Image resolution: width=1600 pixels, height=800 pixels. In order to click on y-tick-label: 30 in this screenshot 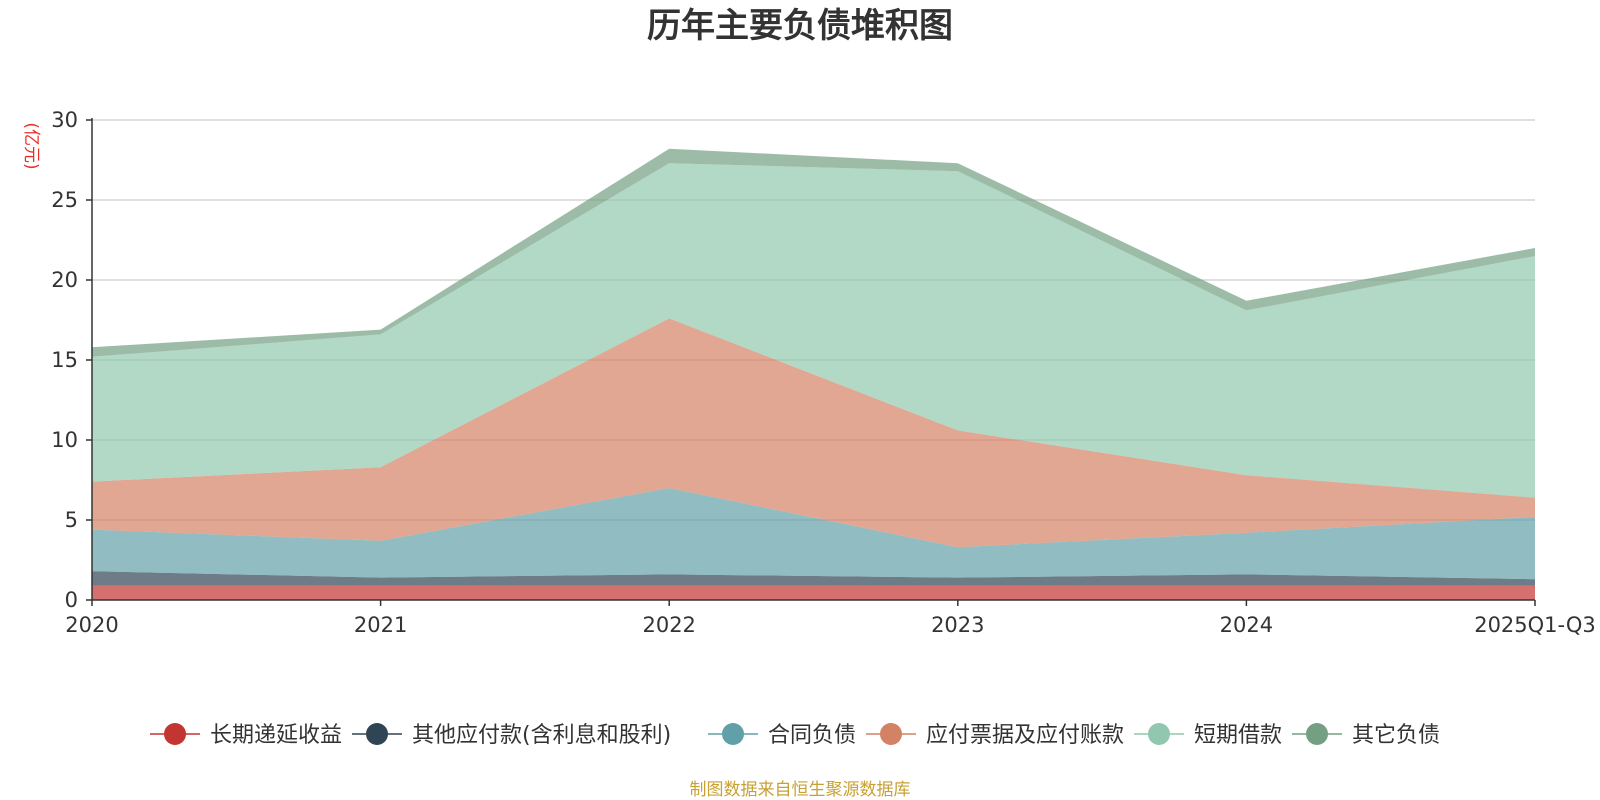, I will do `click(64, 120)`.